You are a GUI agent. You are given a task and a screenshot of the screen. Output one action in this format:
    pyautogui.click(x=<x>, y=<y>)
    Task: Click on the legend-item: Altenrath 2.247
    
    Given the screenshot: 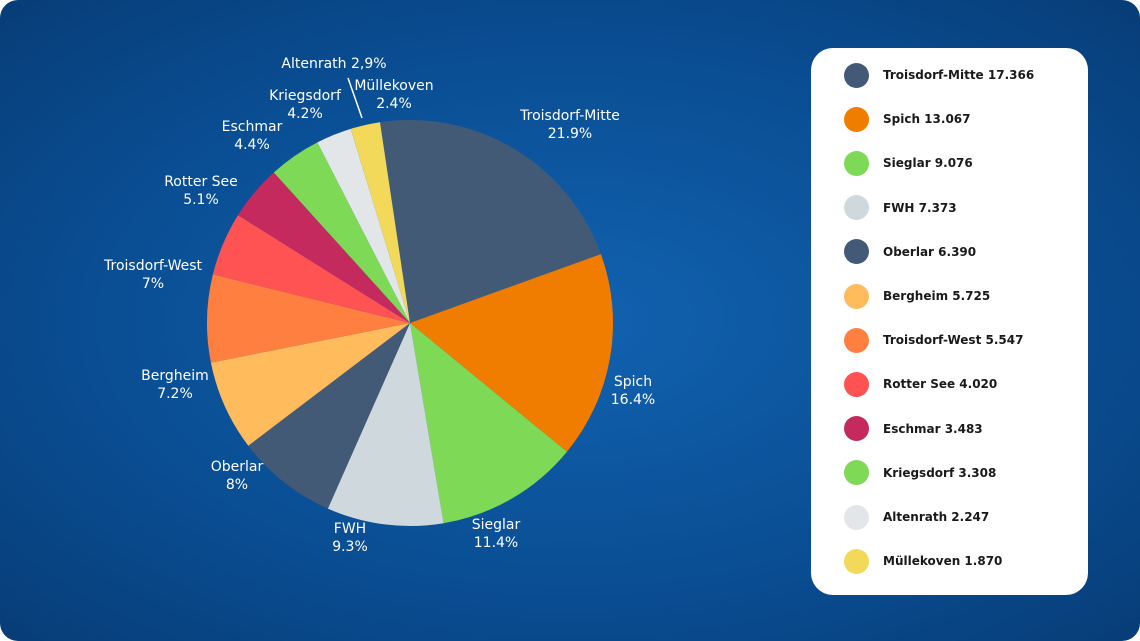 What is the action you would take?
    pyautogui.click(x=916, y=517)
    